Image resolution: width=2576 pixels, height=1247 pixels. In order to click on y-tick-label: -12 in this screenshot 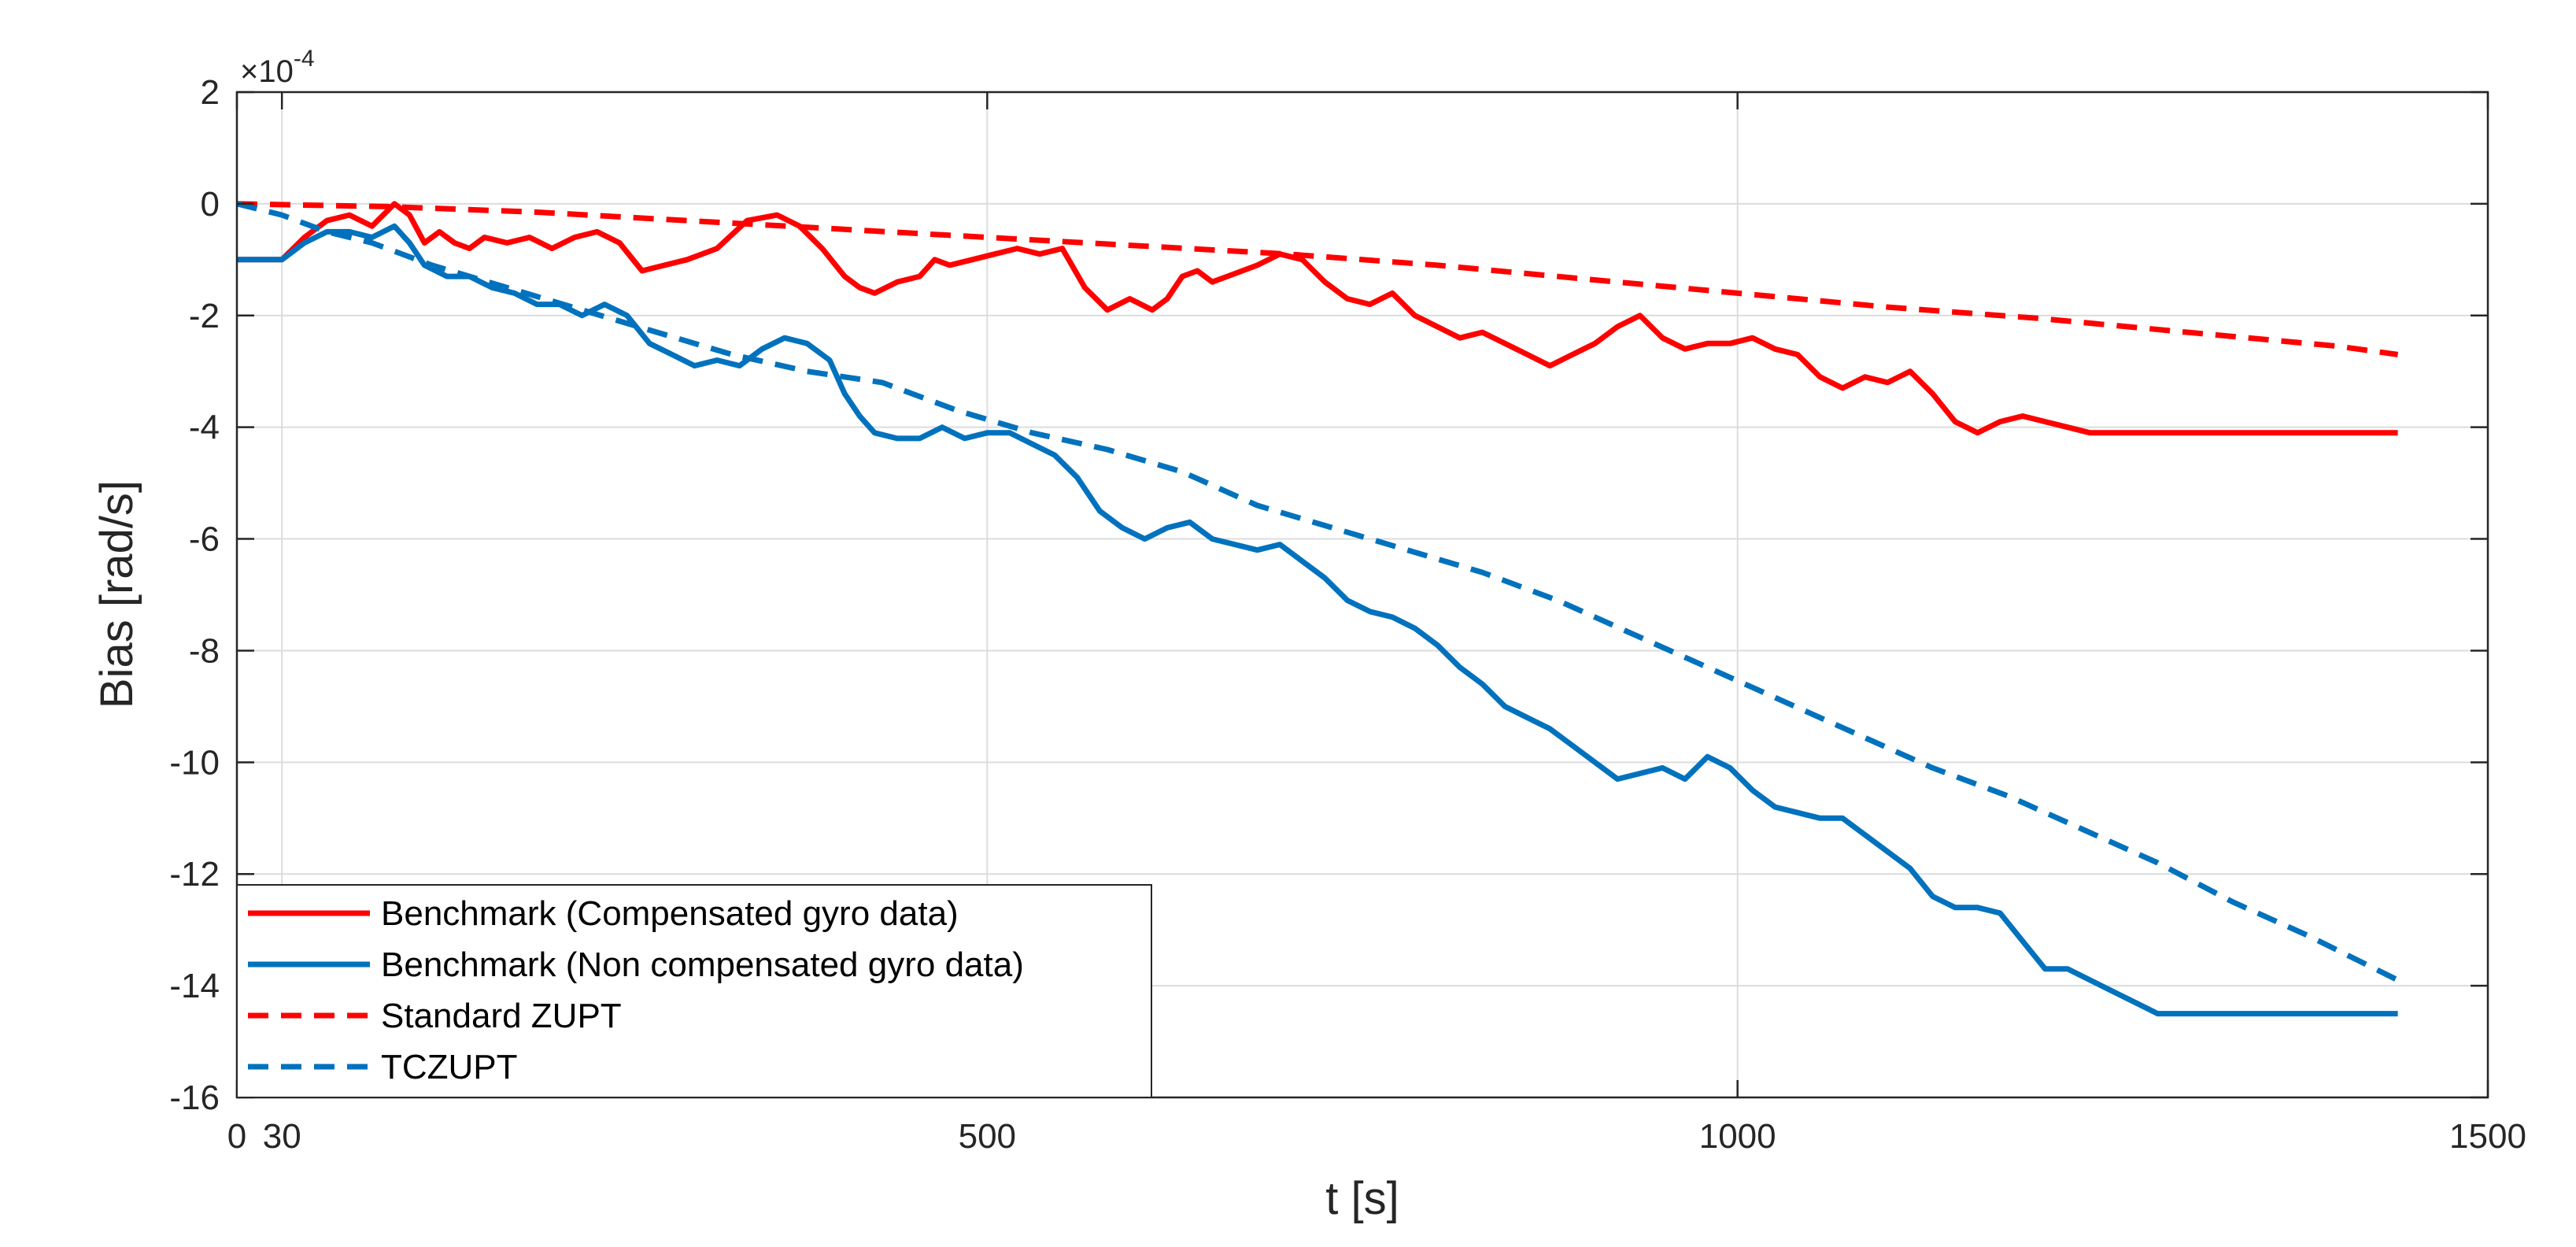, I will do `click(194, 874)`.